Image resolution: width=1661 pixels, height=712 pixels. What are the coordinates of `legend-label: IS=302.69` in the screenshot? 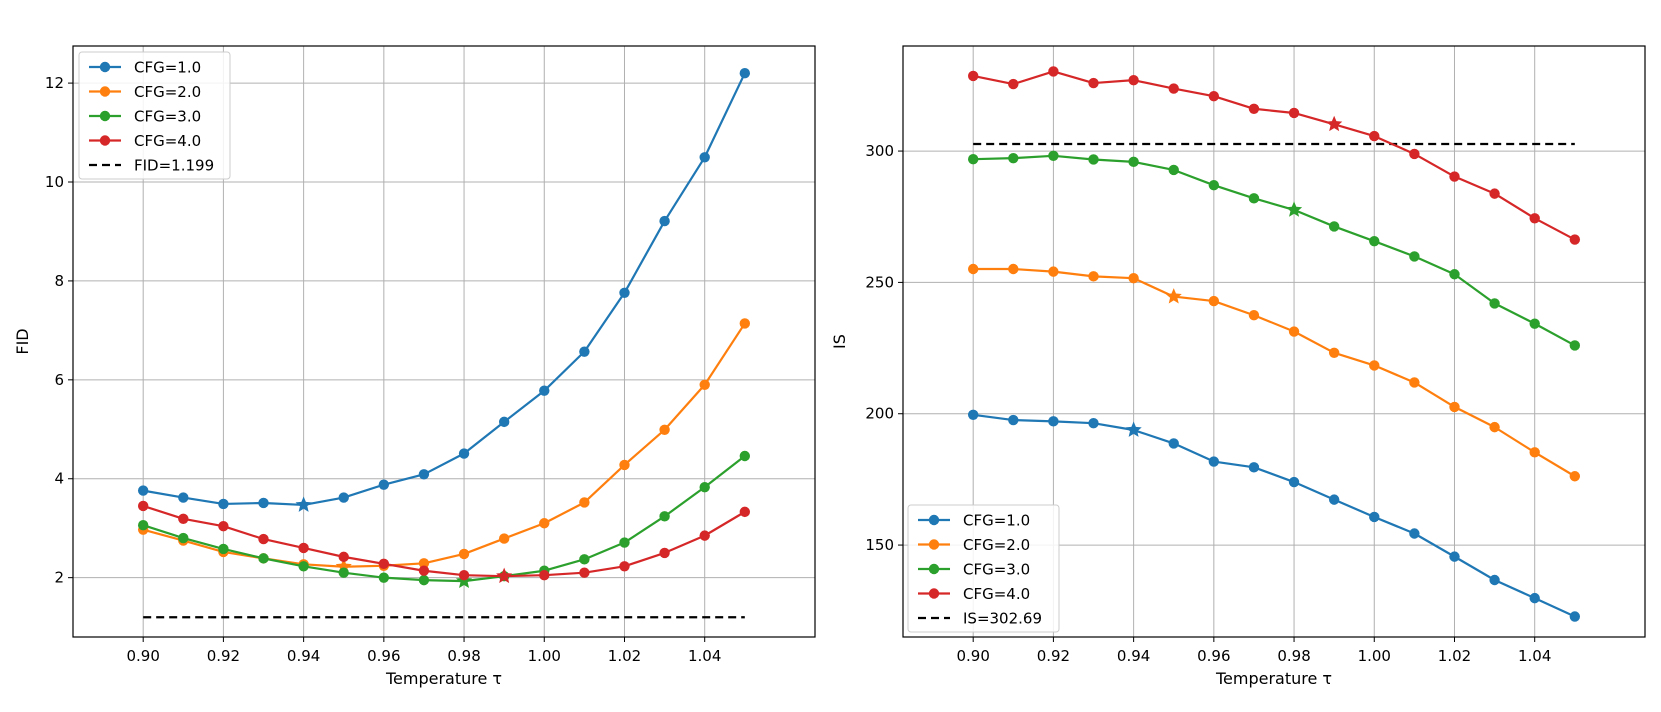 It's located at (1002, 619).